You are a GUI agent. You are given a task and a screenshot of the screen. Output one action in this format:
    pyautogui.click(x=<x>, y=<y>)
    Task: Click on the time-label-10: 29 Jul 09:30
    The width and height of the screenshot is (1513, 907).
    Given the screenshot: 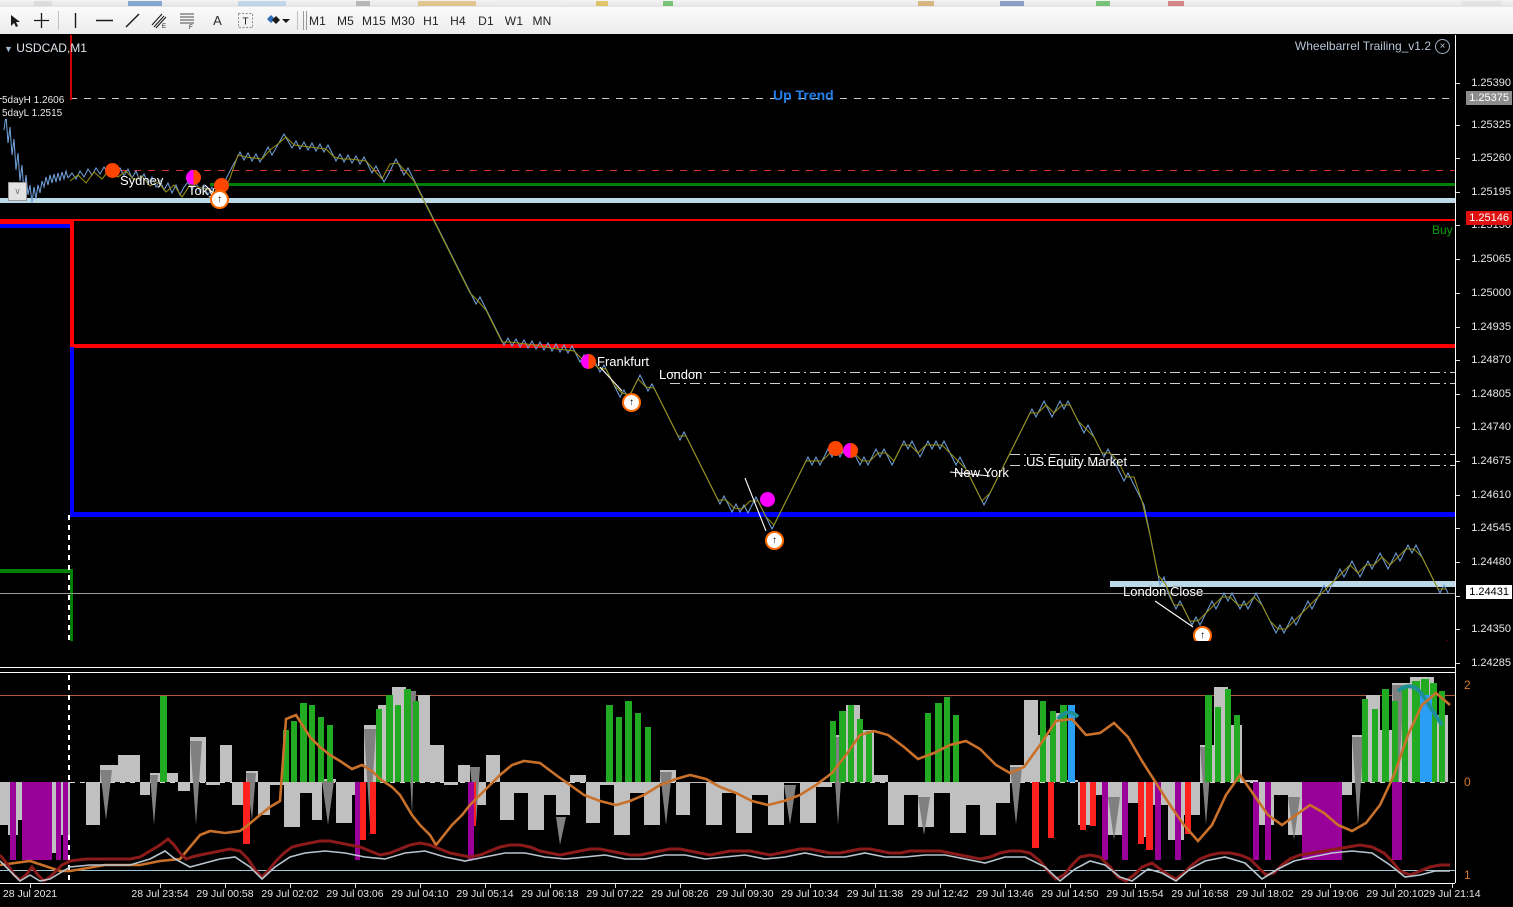 What is the action you would take?
    pyautogui.click(x=745, y=894)
    